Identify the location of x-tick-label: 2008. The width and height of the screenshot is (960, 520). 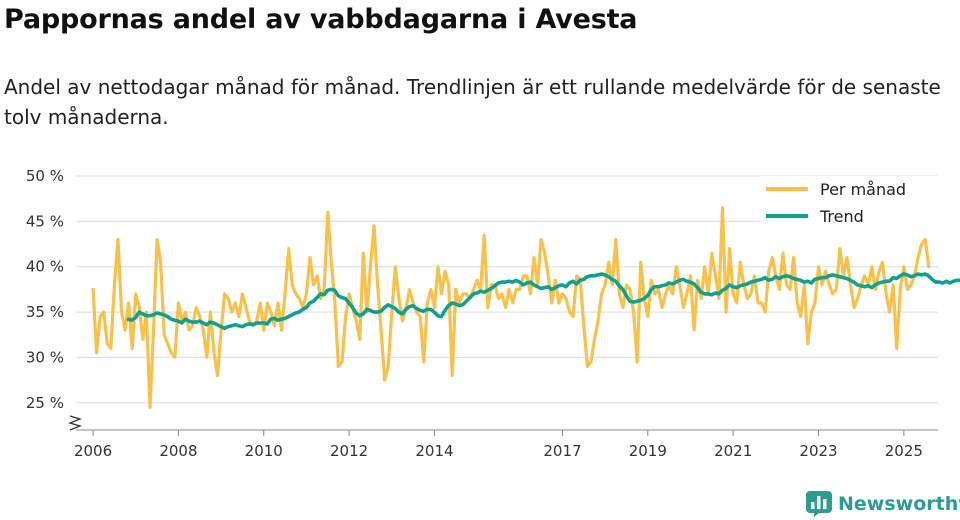
(178, 451).